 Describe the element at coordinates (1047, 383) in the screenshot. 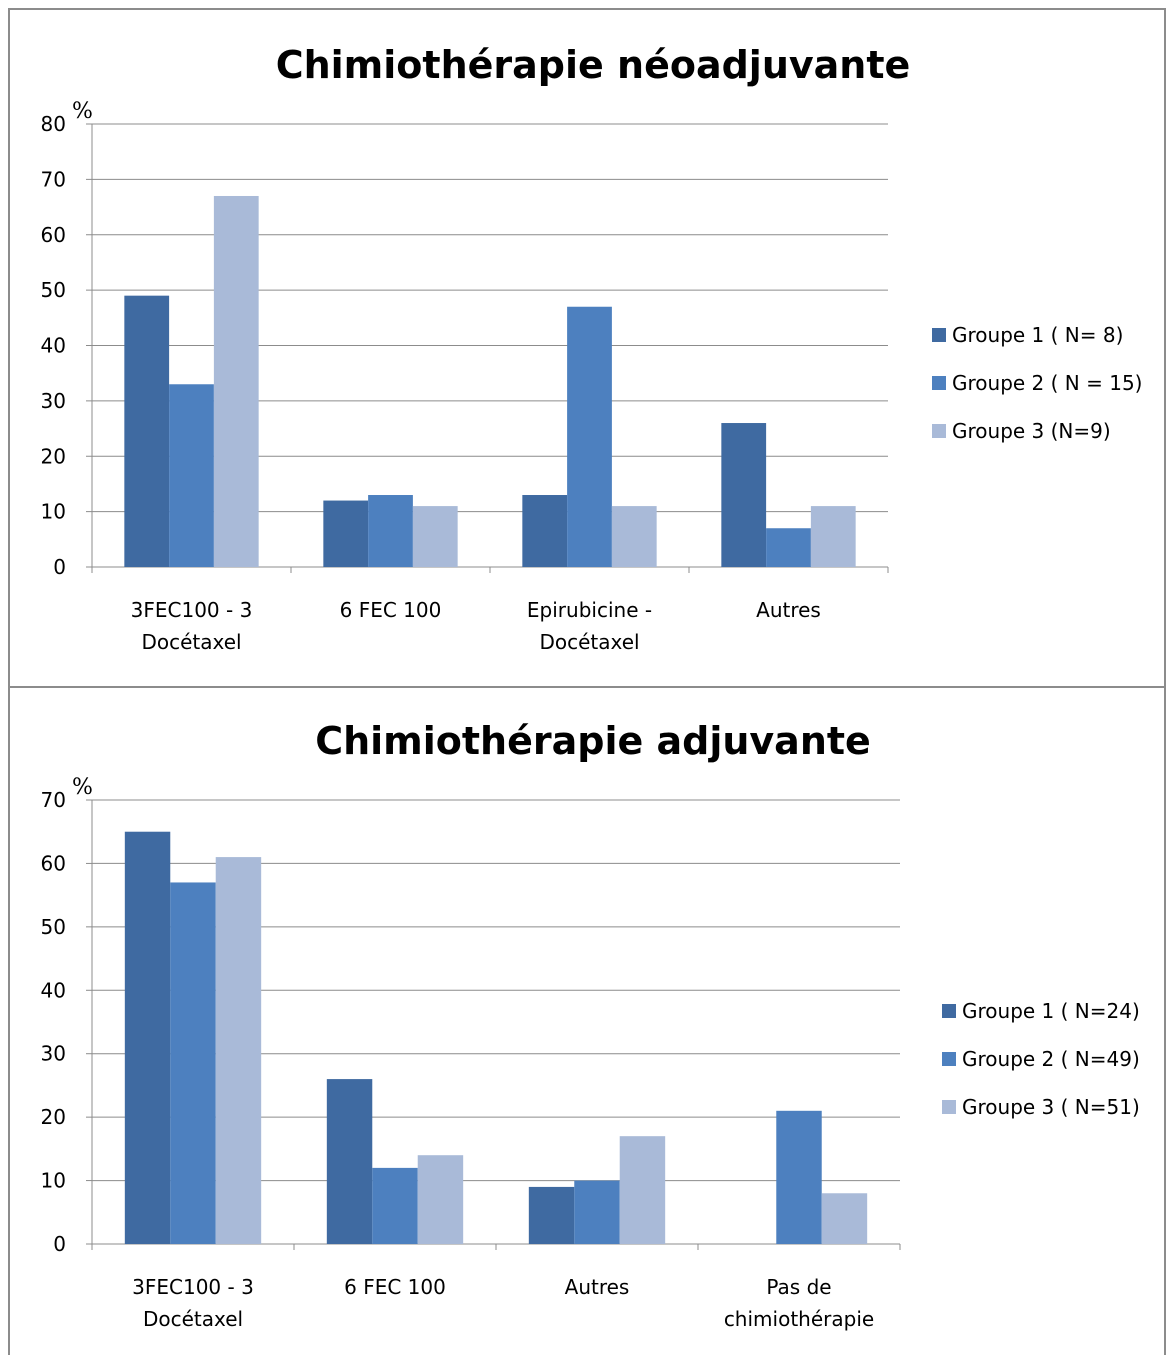

I see `legend-label: Groupe 2 ( N = 15)` at that location.